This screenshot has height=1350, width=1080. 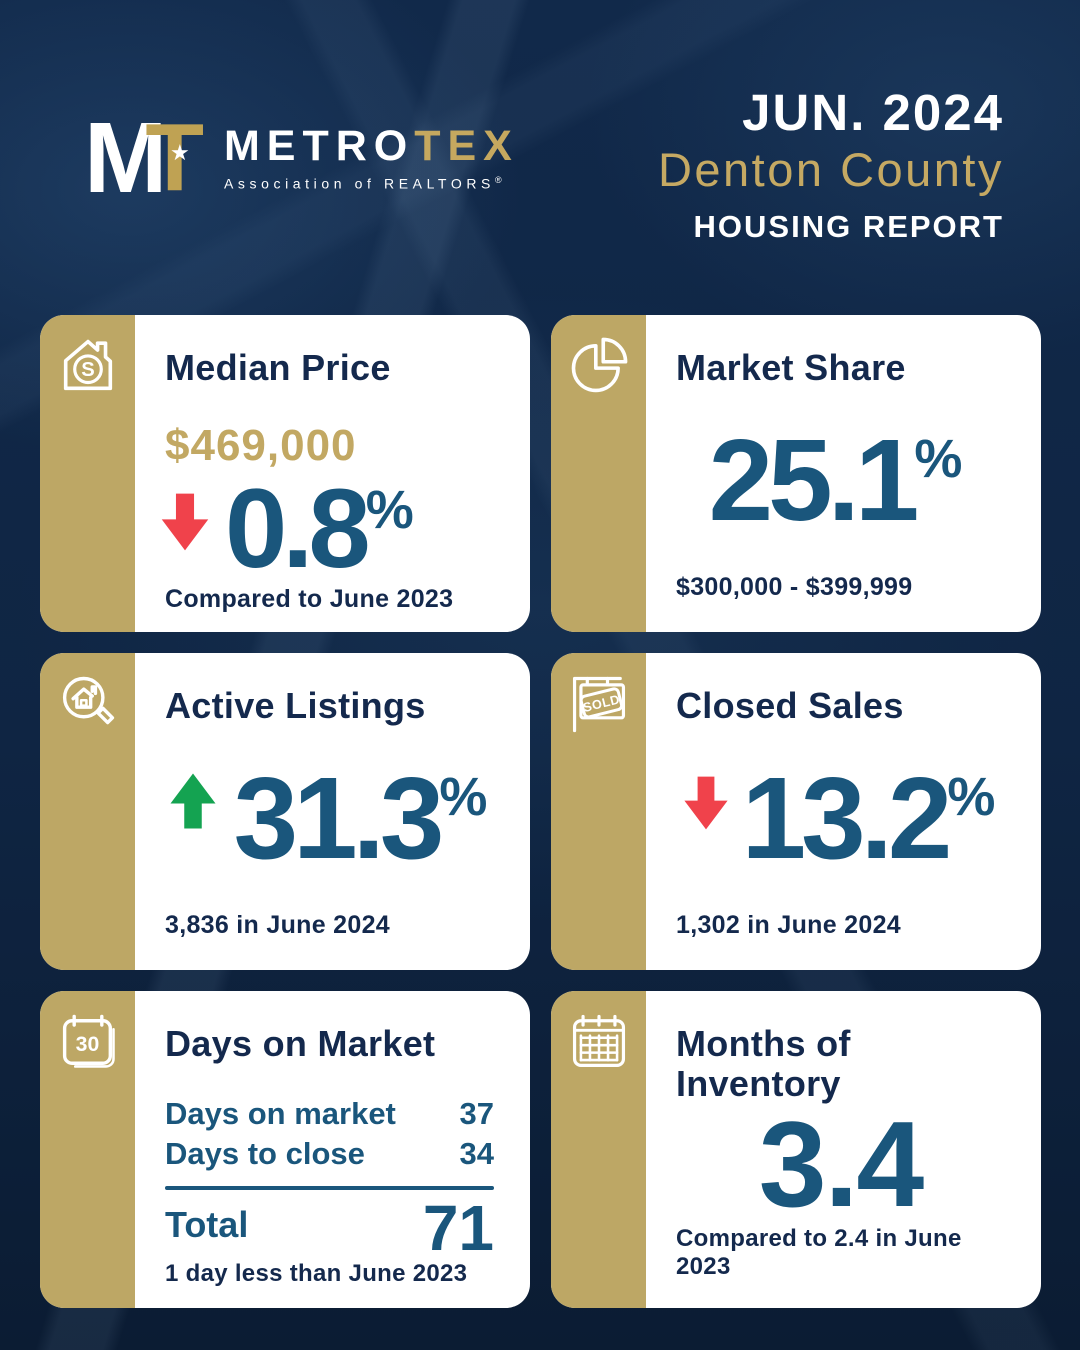 What do you see at coordinates (87, 473) in the screenshot?
I see `card-accent-bar: S` at bounding box center [87, 473].